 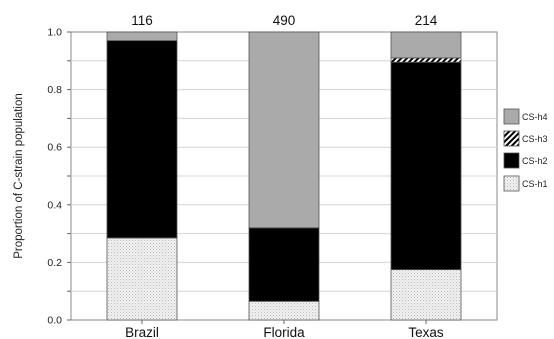 I want to click on y-axis-label: Proportion of C-strain population, so click(x=19, y=176).